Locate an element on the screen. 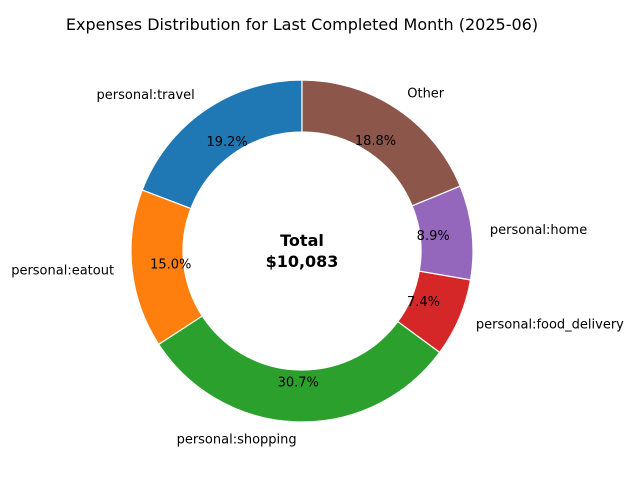  slice-personal-shopping is located at coordinates (299, 369).